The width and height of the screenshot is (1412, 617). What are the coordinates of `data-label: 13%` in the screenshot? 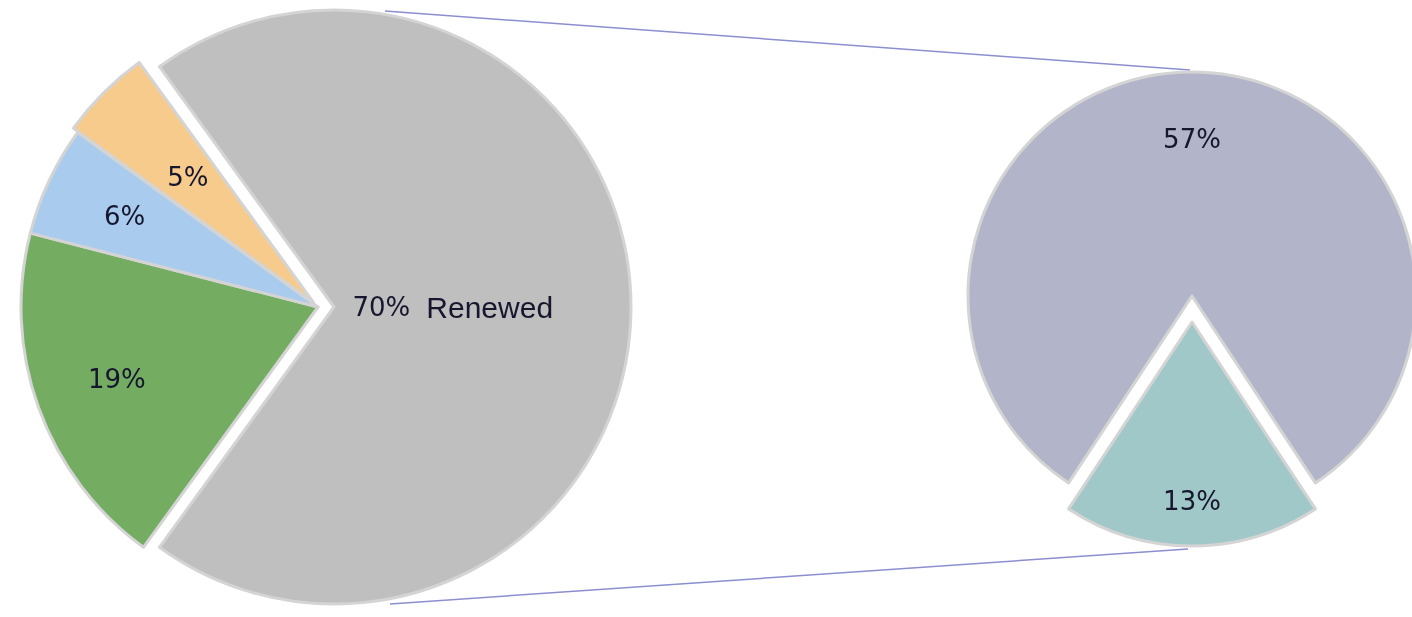 It's located at (1192, 501).